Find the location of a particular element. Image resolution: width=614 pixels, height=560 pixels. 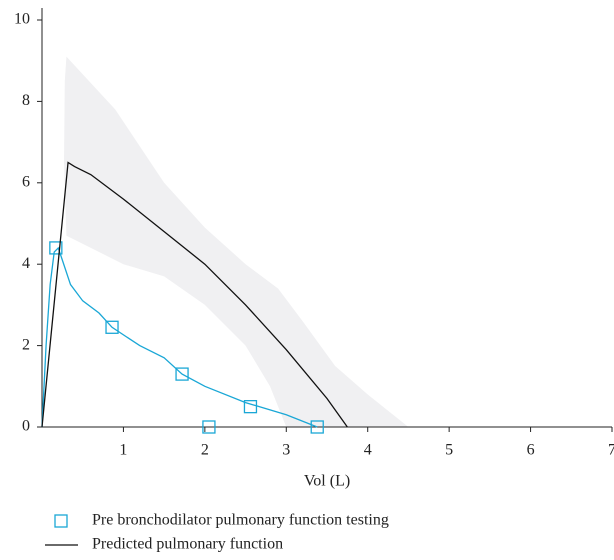

legend-label: Predicted pulmonary function is located at coordinates (187, 544).